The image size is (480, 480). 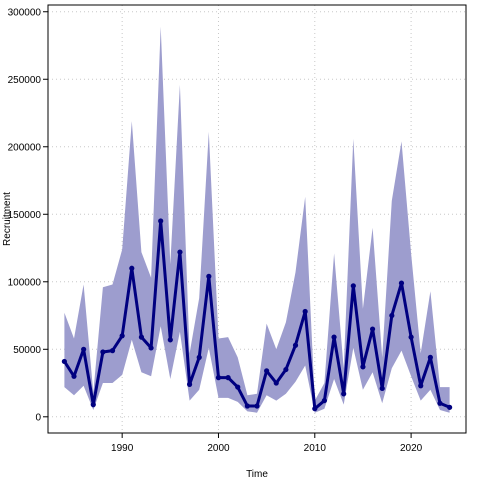 I want to click on x-axis: 1990 2000 2010 2020, so click(x=267, y=443).